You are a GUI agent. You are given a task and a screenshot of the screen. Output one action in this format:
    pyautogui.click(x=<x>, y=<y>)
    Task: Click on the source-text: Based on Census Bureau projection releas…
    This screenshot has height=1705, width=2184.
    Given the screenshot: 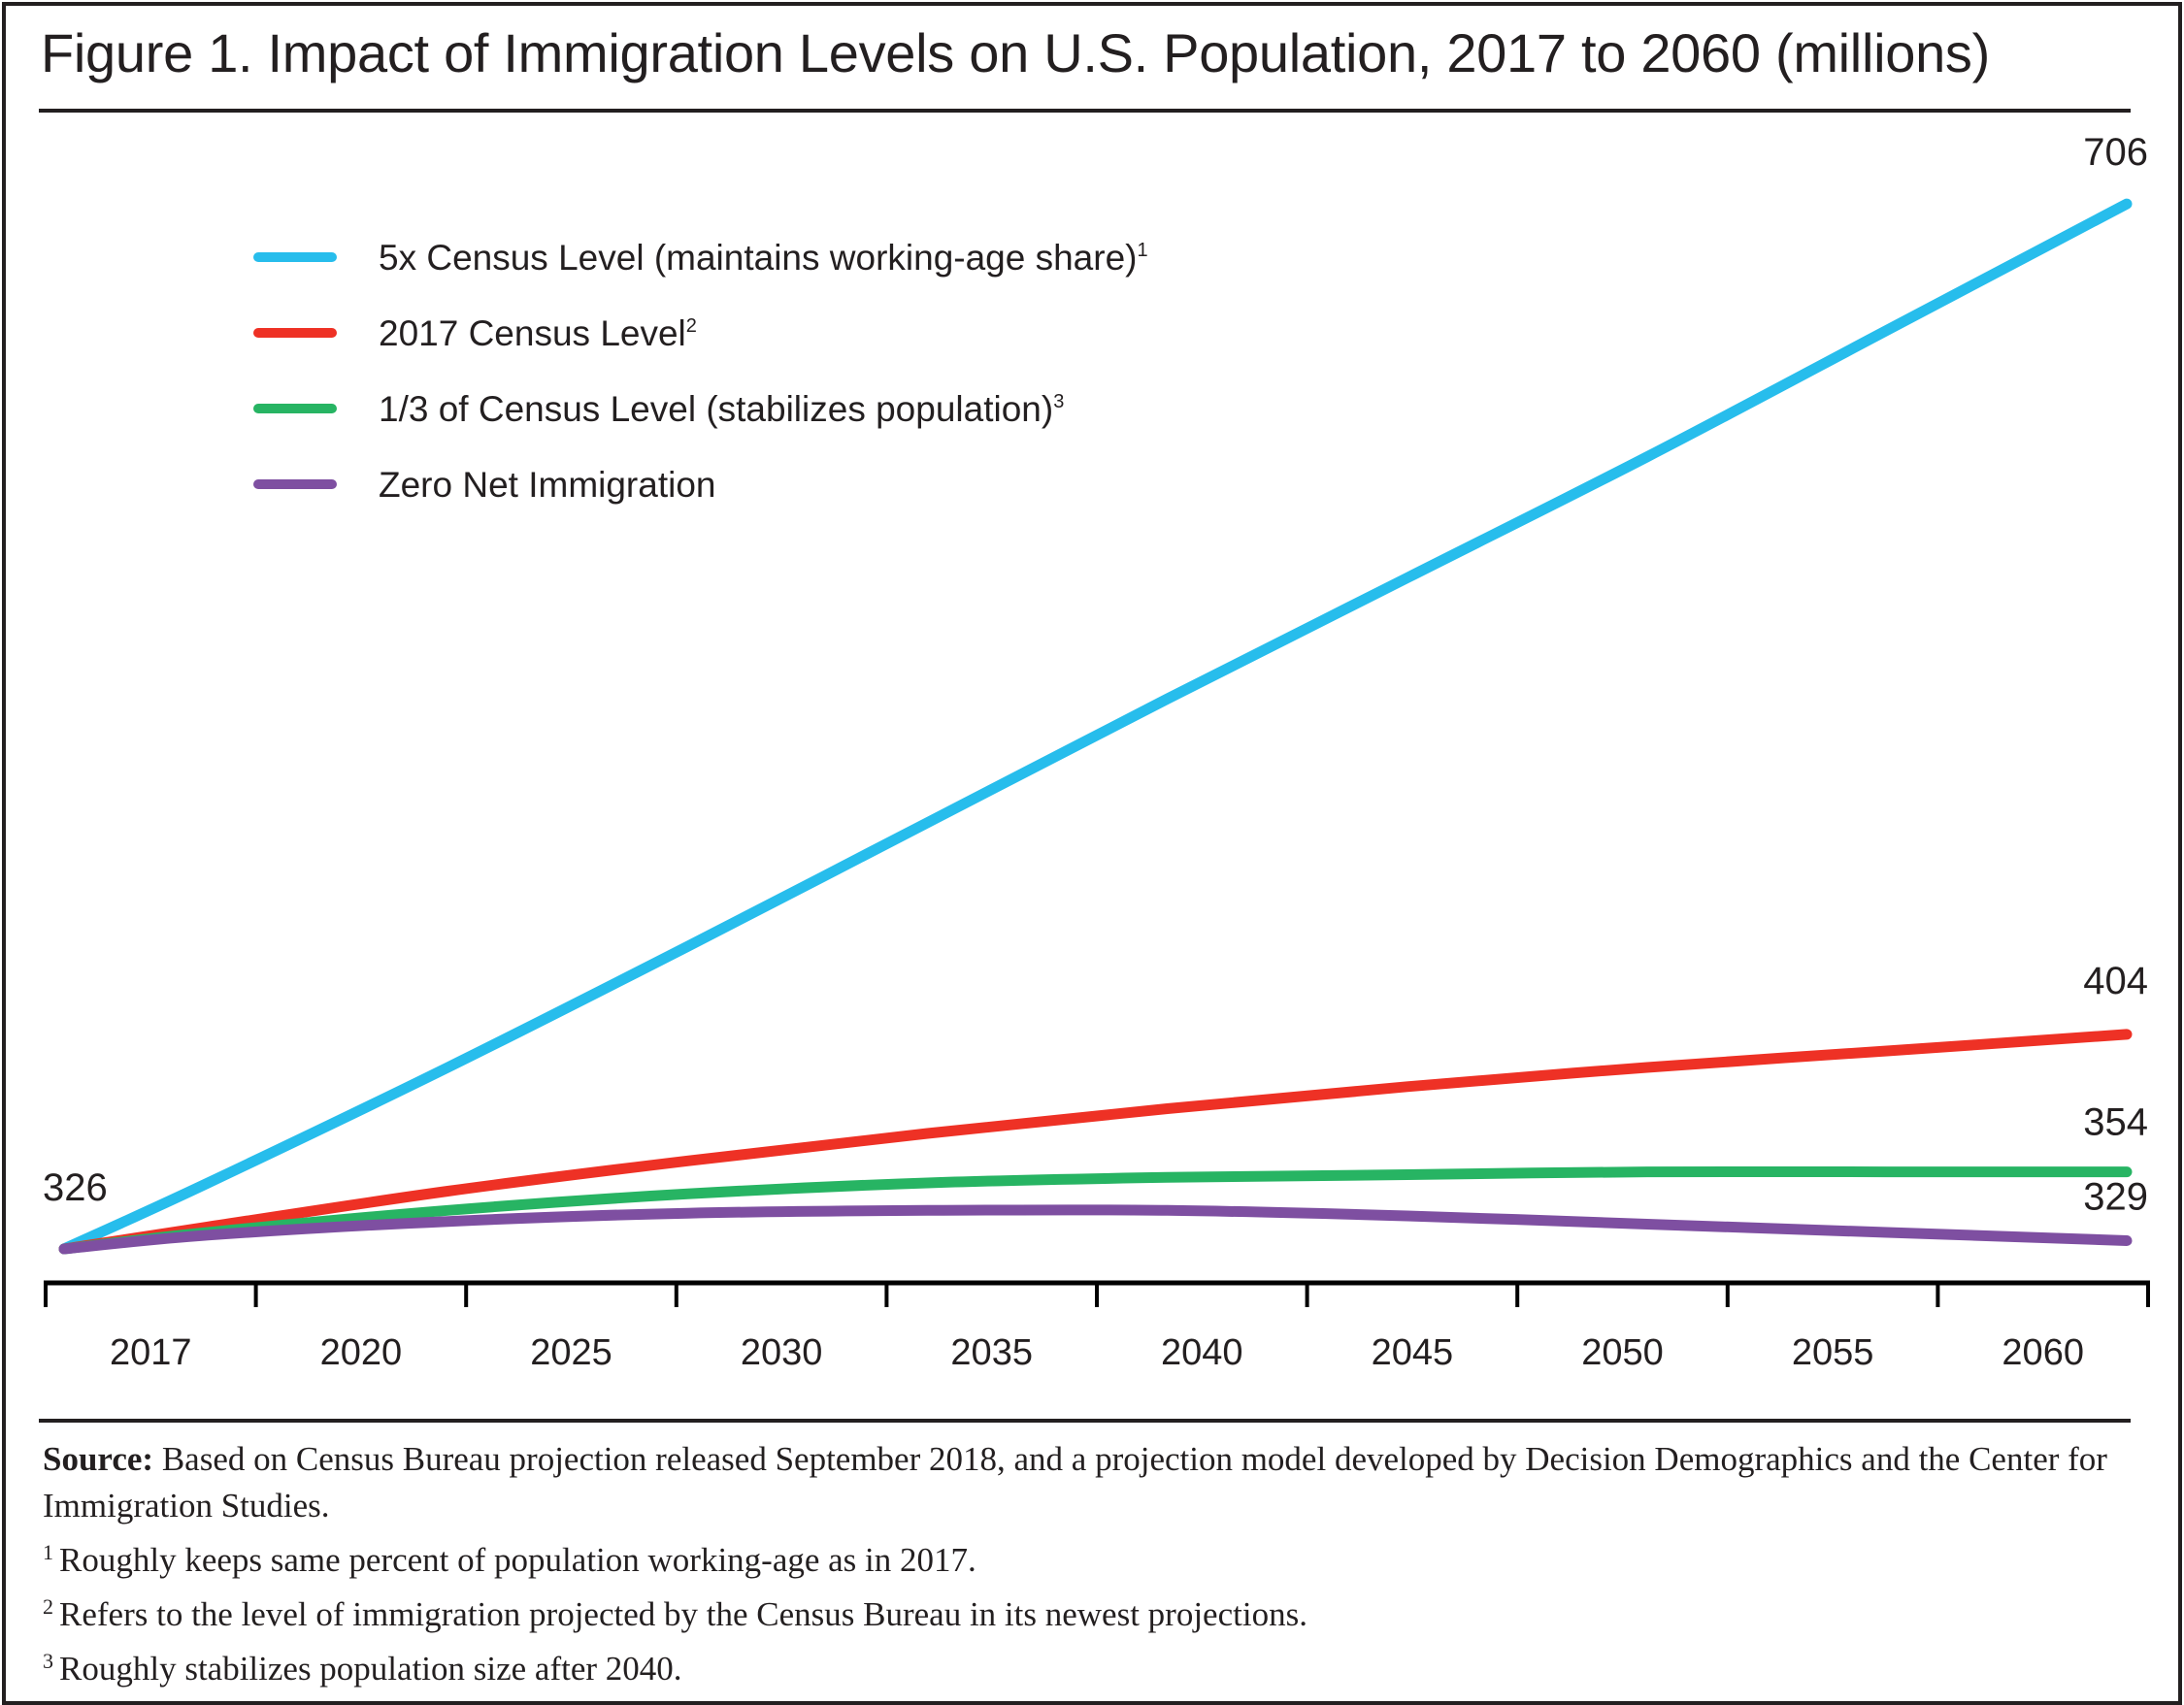 What is the action you would take?
    pyautogui.click(x=1075, y=1482)
    